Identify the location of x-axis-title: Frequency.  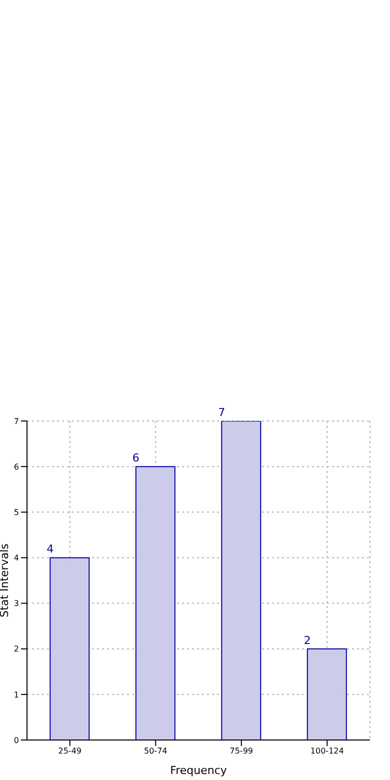
(199, 770).